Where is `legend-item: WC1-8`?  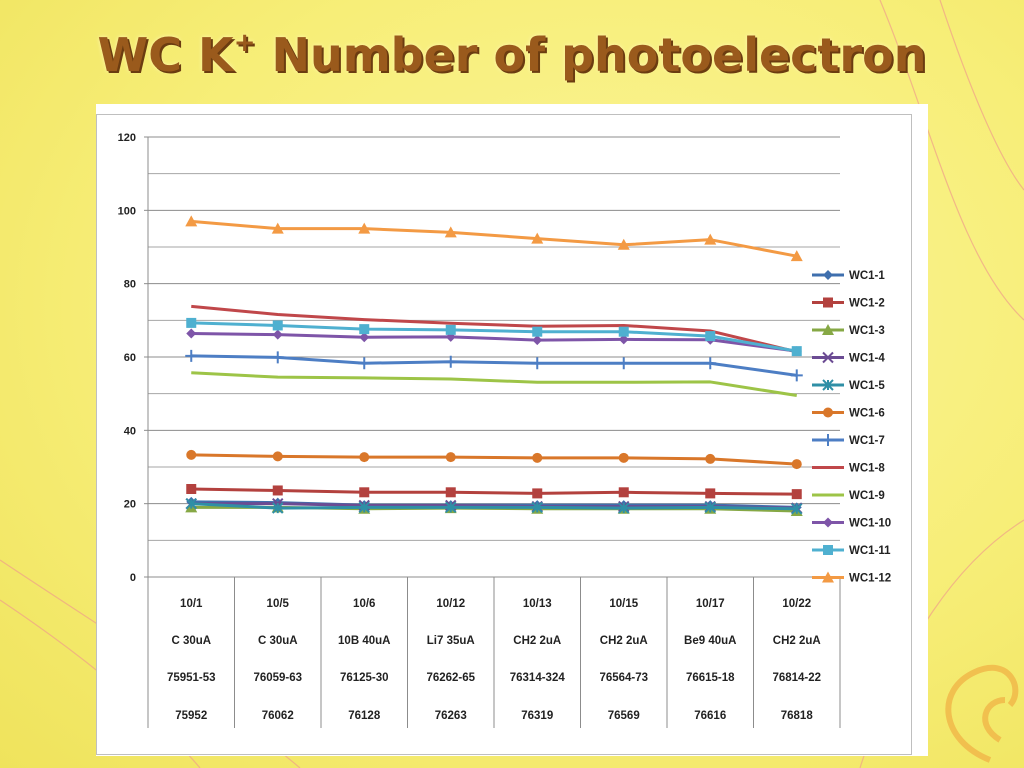 legend-item: WC1-8 is located at coordinates (848, 469).